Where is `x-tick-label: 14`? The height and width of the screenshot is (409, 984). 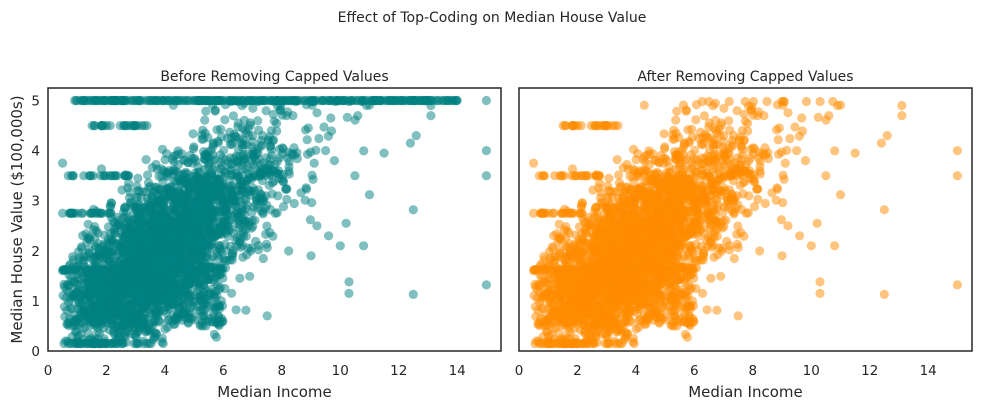
x-tick-label: 14 is located at coordinates (457, 371).